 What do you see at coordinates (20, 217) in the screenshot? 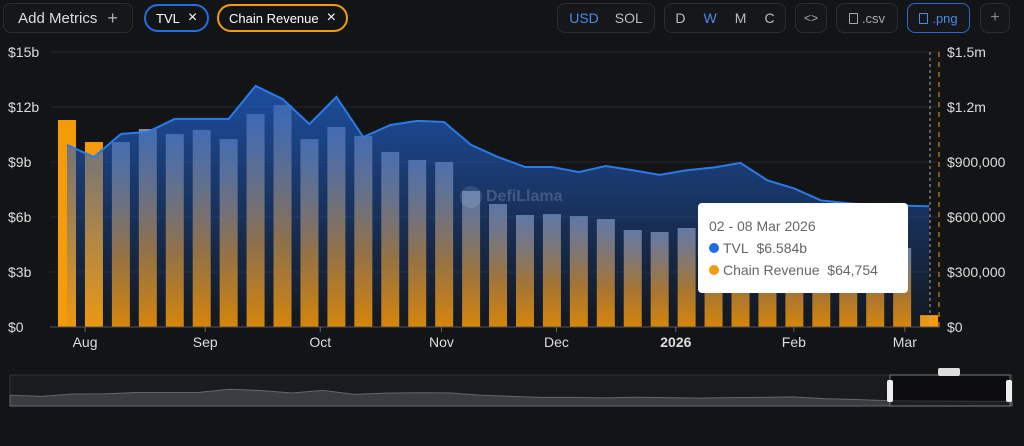
I see `left-axis-tick: $6b` at bounding box center [20, 217].